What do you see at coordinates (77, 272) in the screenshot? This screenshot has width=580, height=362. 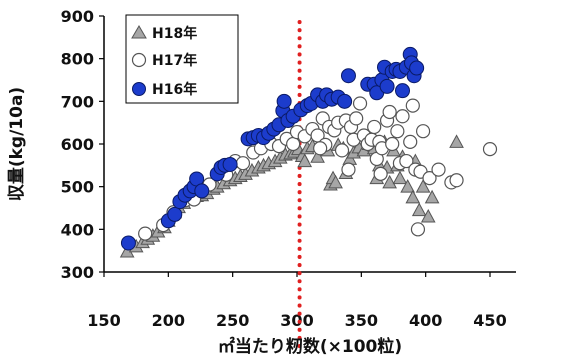 I see `y-tick-label: 300` at bounding box center [77, 272].